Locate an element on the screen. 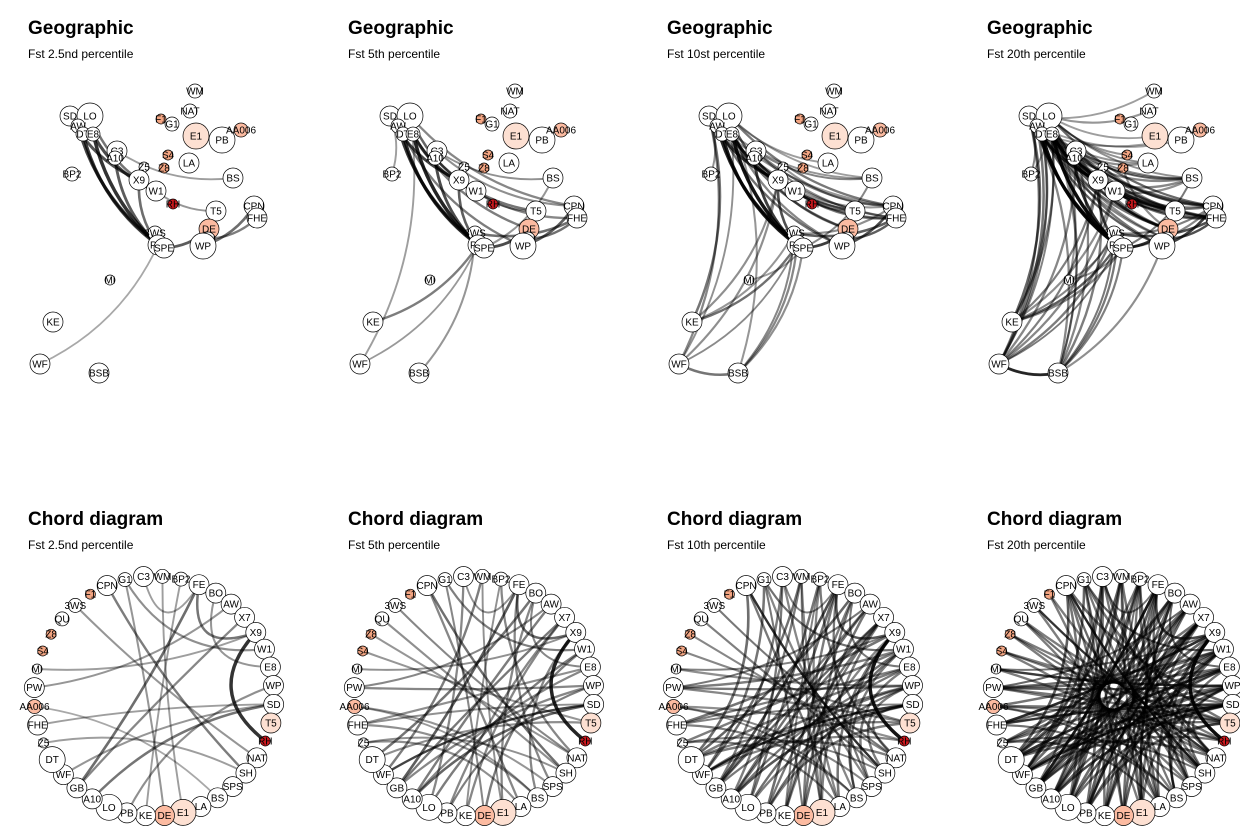 The width and height of the screenshot is (1240, 835). node-label: WP is located at coordinates (273, 686).